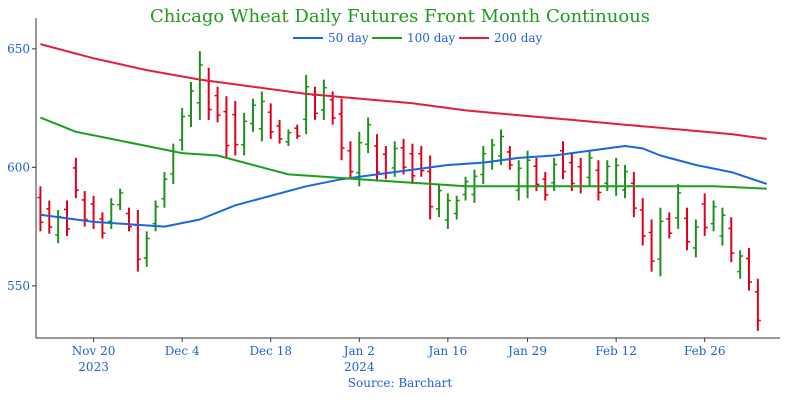 The image size is (800, 400). I want to click on legend-label-50-day: 50 day, so click(348, 38).